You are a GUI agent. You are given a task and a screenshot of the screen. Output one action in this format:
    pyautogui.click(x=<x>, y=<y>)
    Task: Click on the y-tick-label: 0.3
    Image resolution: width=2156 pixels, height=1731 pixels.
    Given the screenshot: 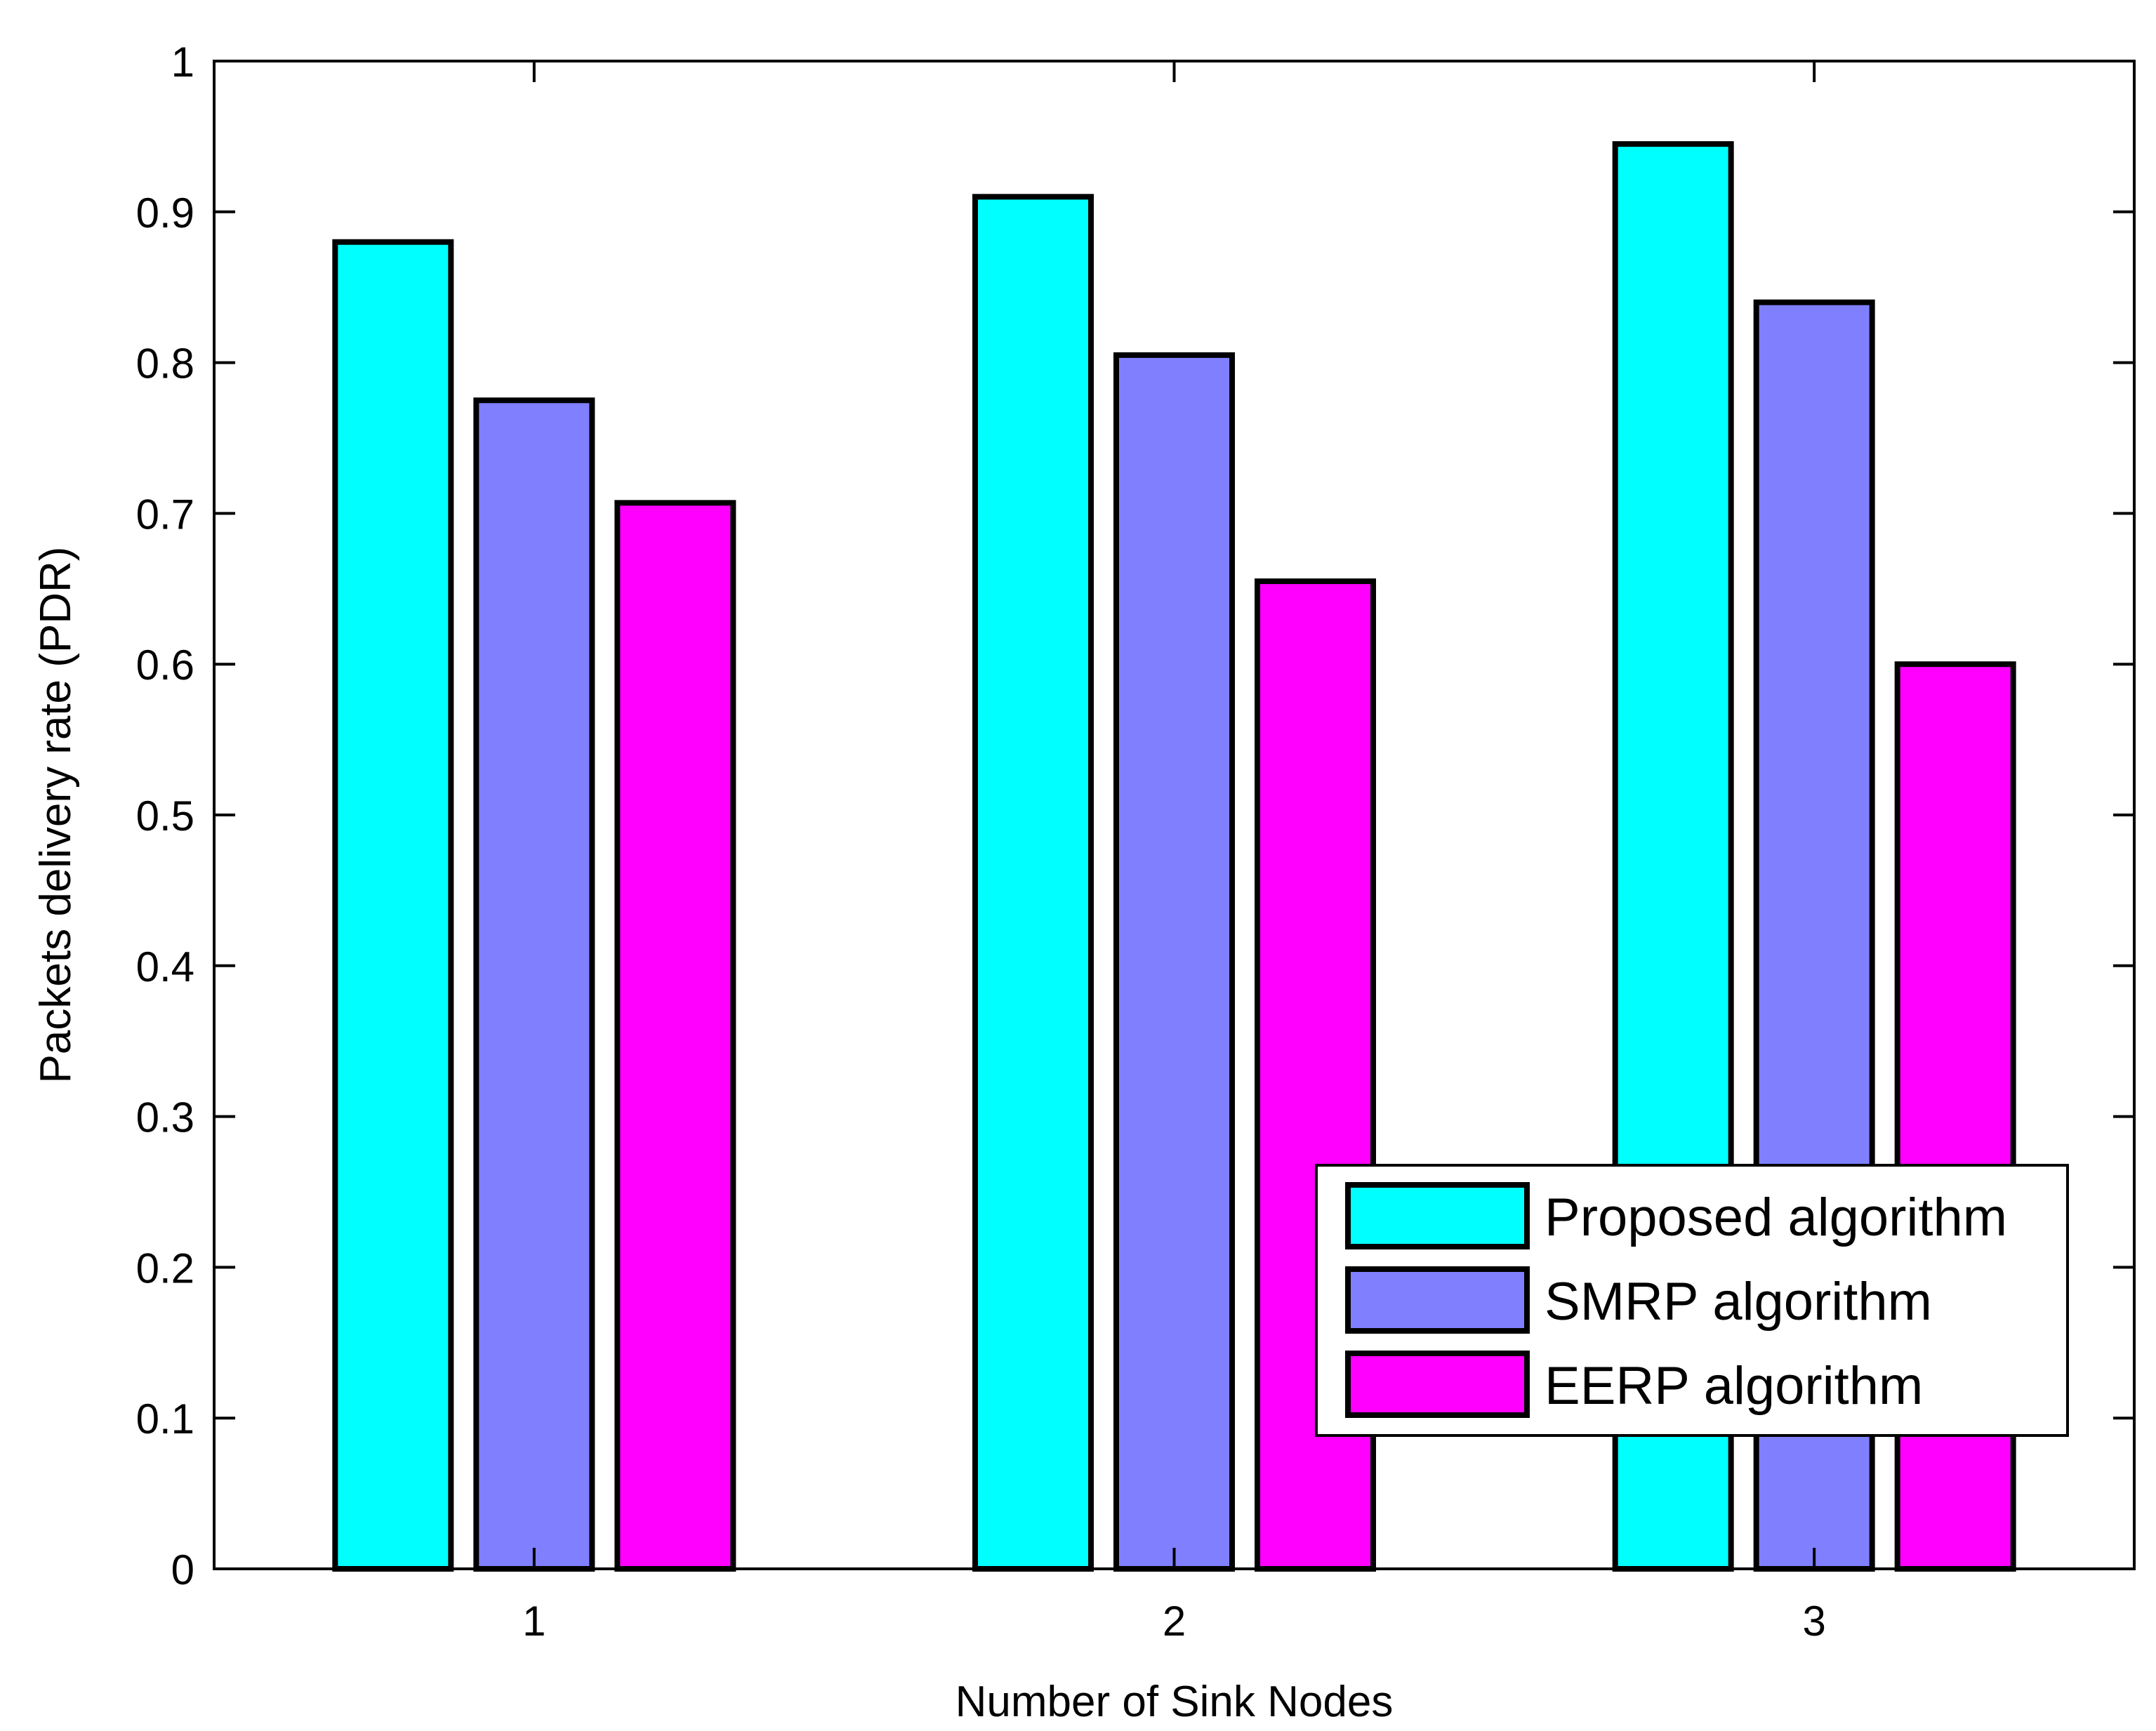 What is the action you would take?
    pyautogui.click(x=165, y=1117)
    